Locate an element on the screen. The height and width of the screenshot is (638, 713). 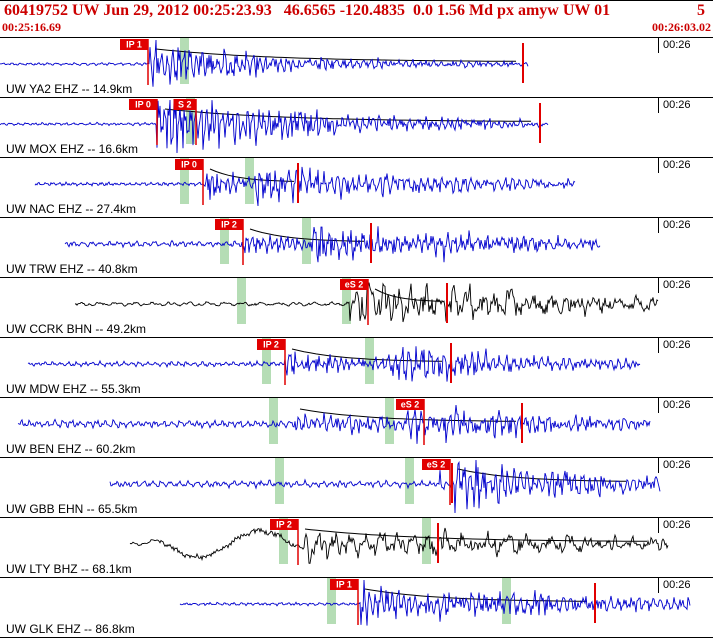
trace-panel: eS 2 00:26 UW GBB EHN -- 65.5km is located at coordinates (356, 487).